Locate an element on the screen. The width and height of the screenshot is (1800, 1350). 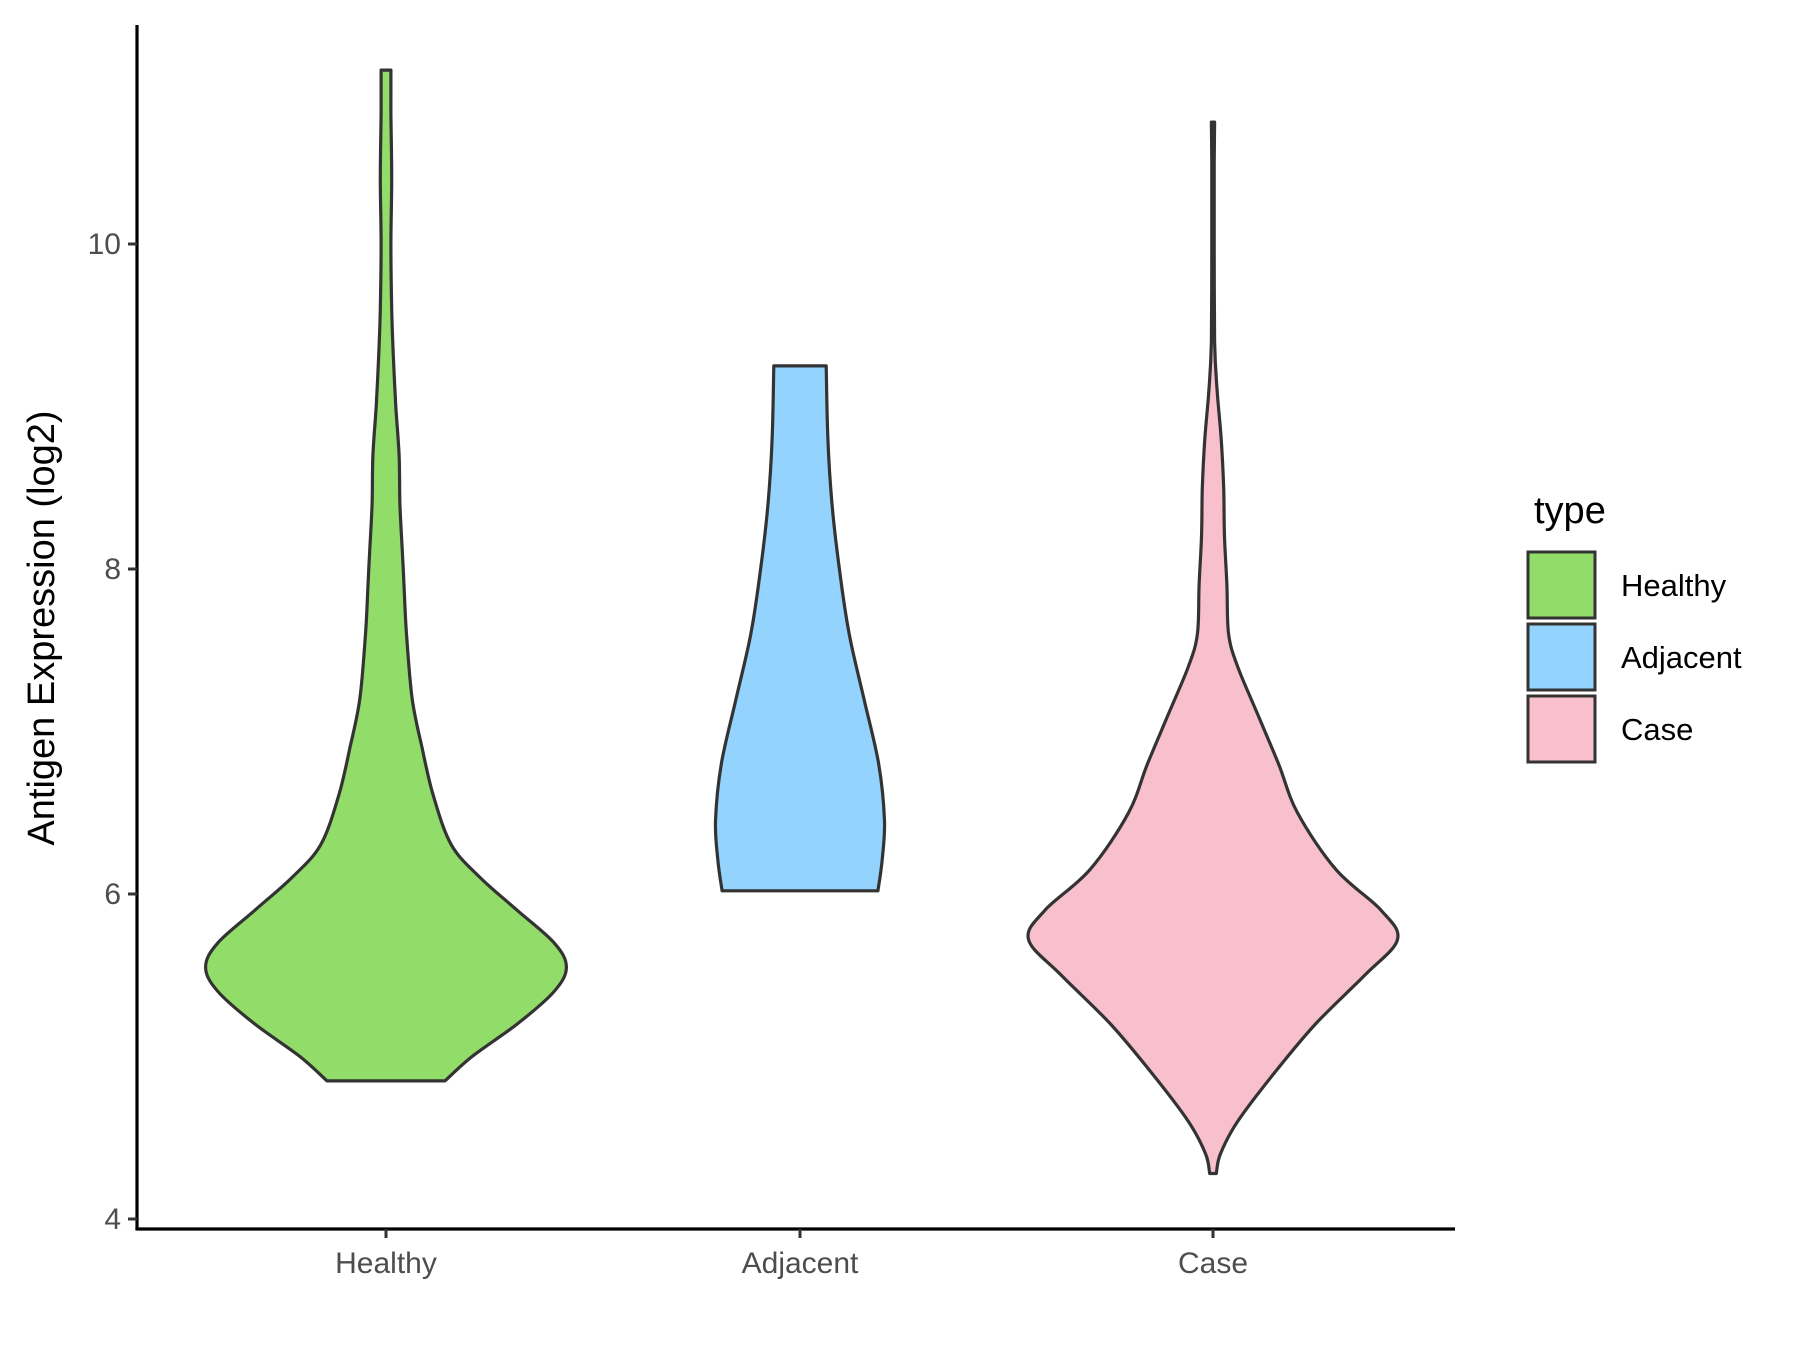
legend-label-case: Case is located at coordinates (1657, 729).